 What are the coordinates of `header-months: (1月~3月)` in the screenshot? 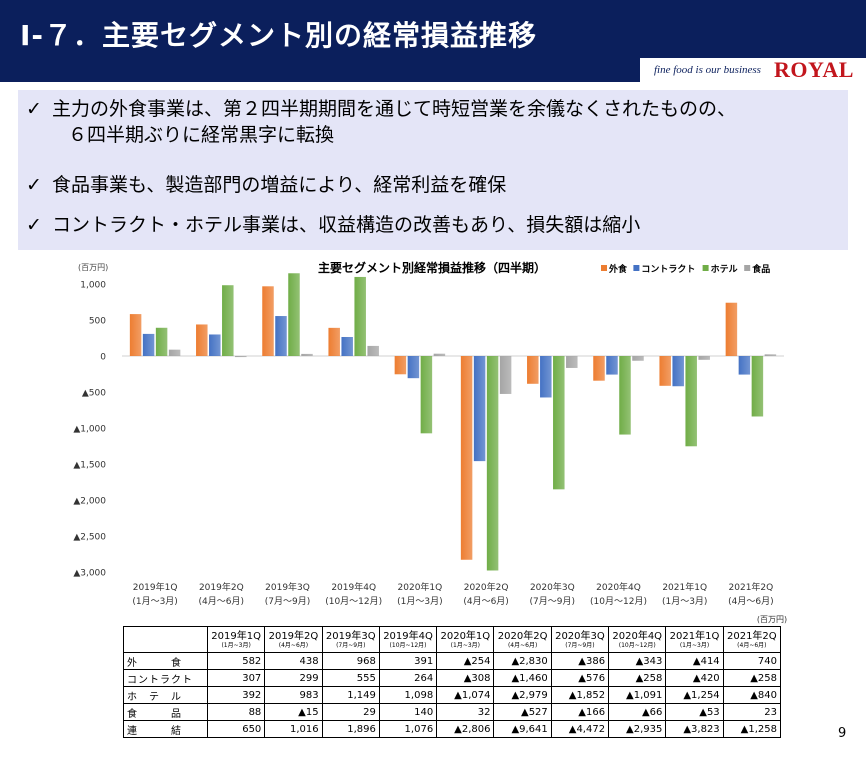 It's located at (694, 645).